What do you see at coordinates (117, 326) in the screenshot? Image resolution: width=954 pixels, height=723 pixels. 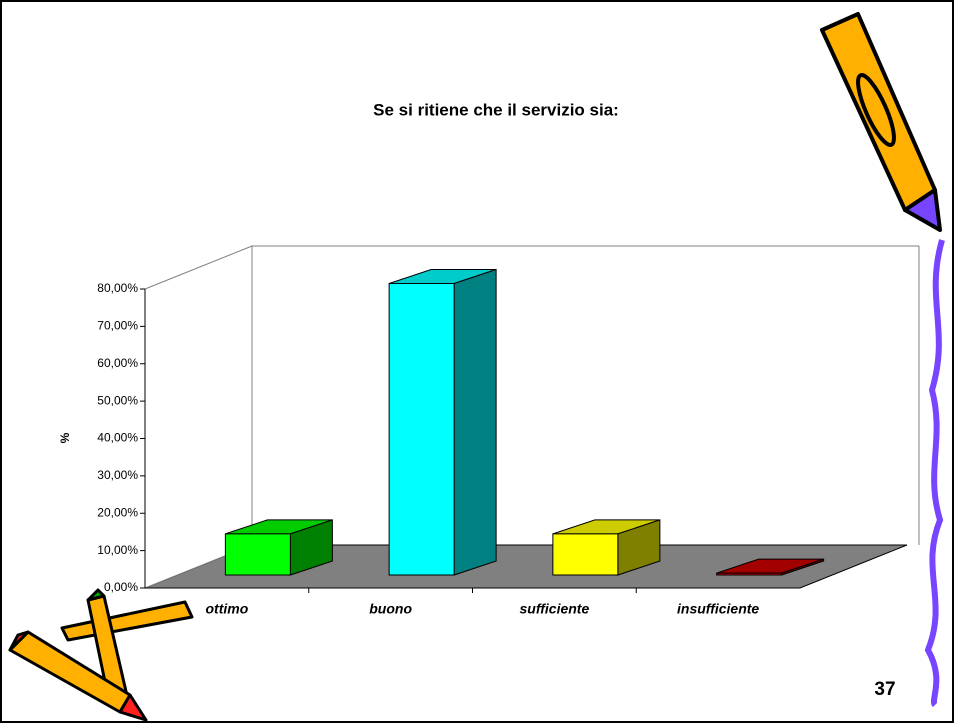 I see `y-tick-label: 70,00%` at bounding box center [117, 326].